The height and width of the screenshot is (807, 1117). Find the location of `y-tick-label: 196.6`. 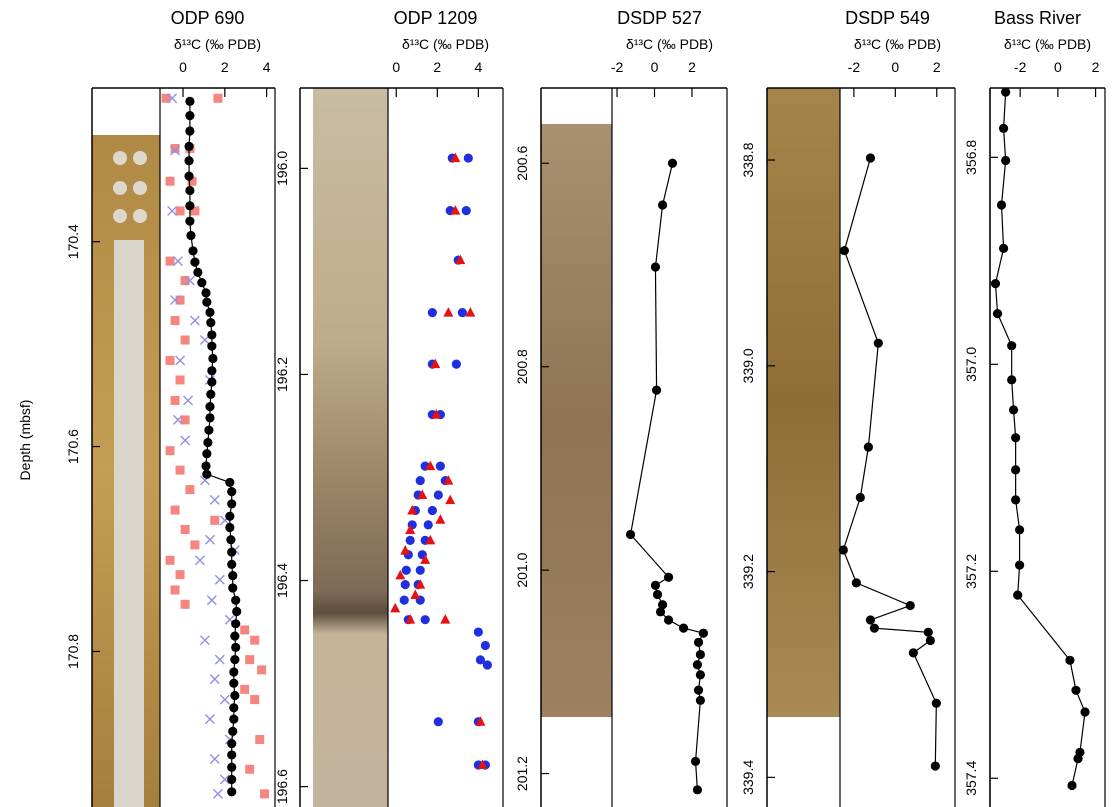

y-tick-label: 196.6 is located at coordinates (282, 786).